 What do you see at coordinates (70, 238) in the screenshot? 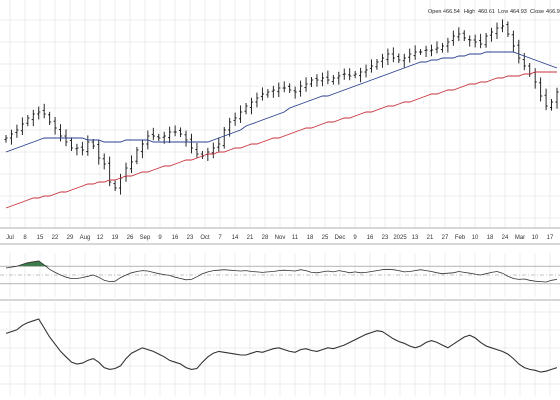
I see `x-tick-label: 29` at bounding box center [70, 238].